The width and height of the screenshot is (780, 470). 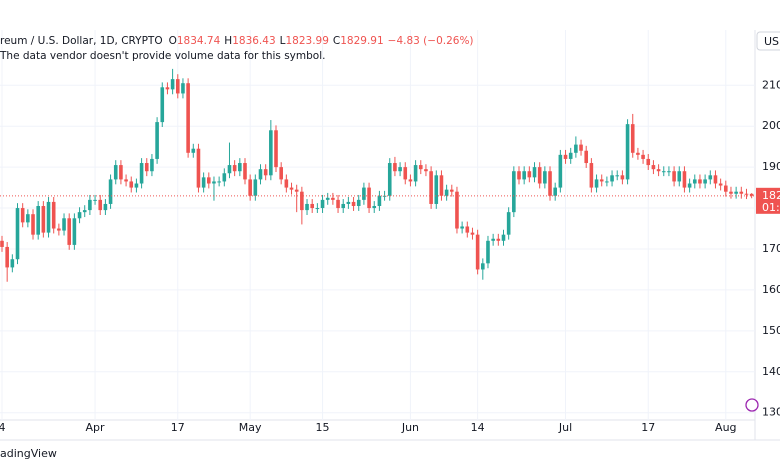 What do you see at coordinates (198, 41) in the screenshot?
I see `ohlc-value: 1834.74` at bounding box center [198, 41].